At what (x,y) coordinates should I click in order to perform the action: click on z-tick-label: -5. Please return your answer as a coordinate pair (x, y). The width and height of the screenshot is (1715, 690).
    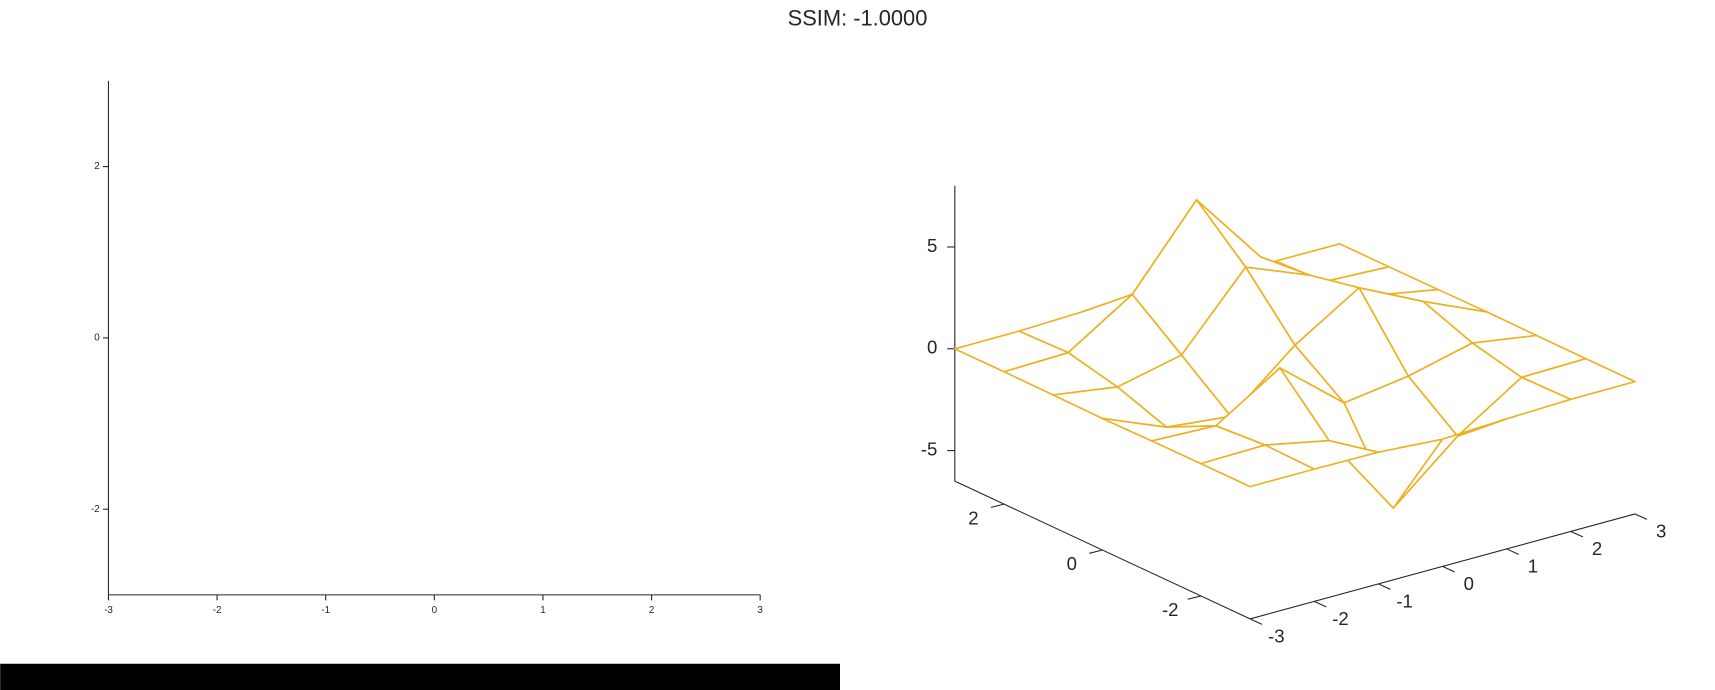
    Looking at the image, I should click on (929, 449).